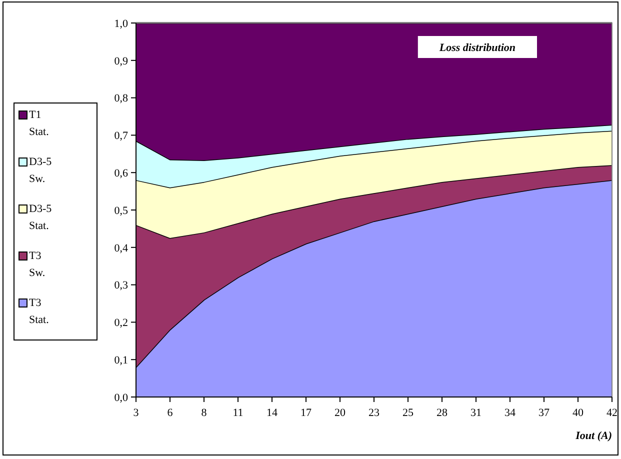  What do you see at coordinates (121, 323) in the screenshot?
I see `y-tick-label: 0,2` at bounding box center [121, 323].